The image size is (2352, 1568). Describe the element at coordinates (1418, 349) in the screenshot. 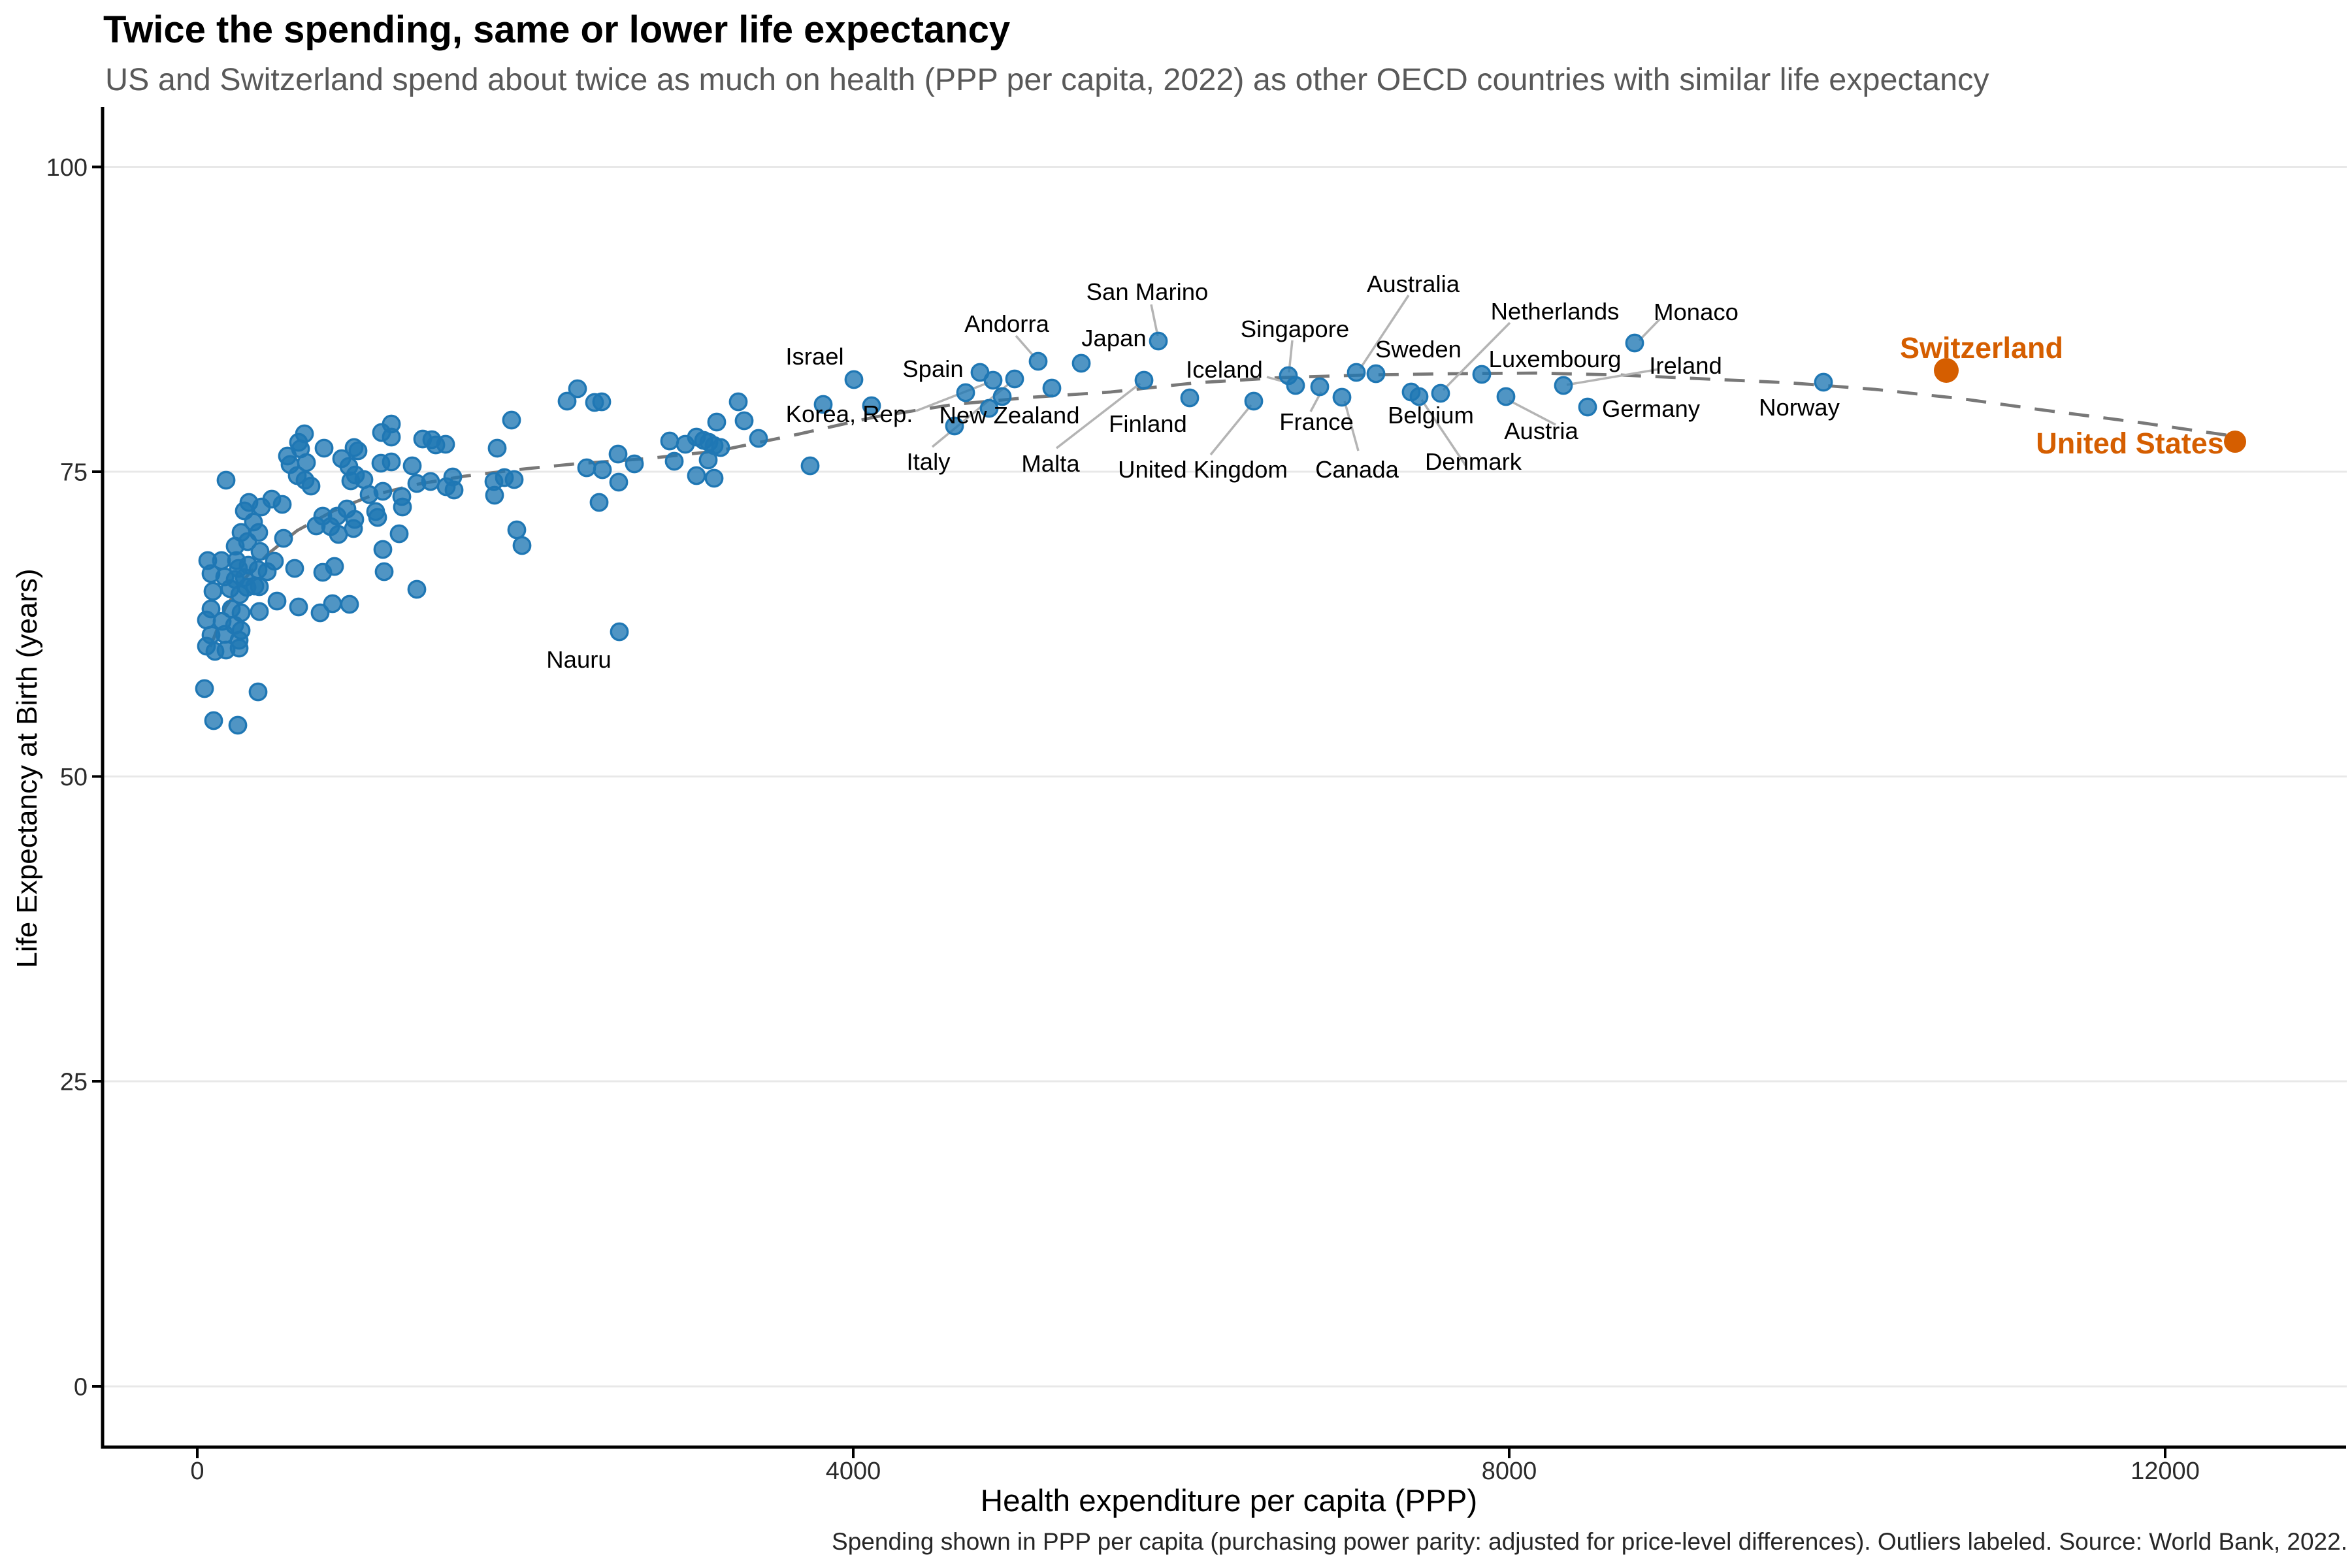

I see `svg-text: Sweden` at that location.